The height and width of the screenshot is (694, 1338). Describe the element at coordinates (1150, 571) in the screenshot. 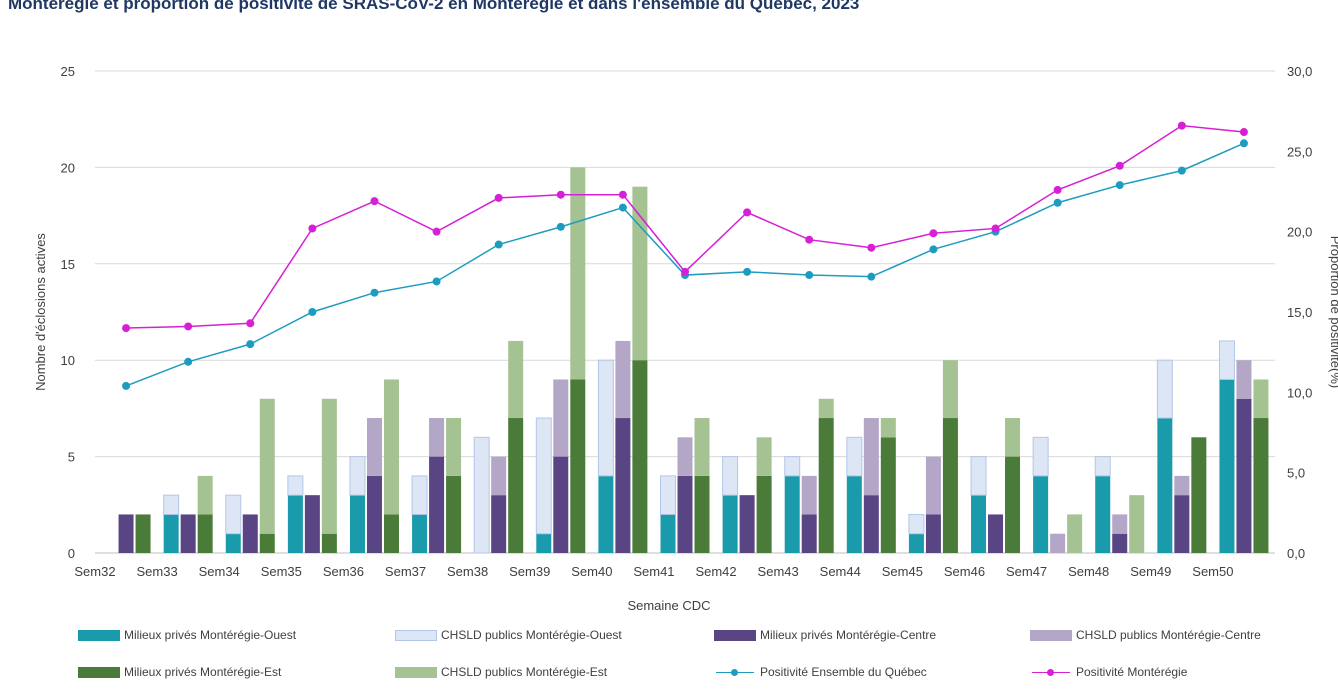

I see `x-tick-label: Sem49` at that location.